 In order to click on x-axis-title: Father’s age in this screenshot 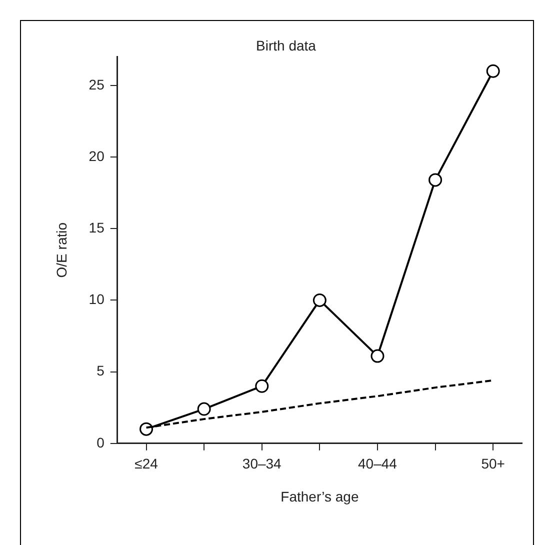, I will do `click(319, 496)`.